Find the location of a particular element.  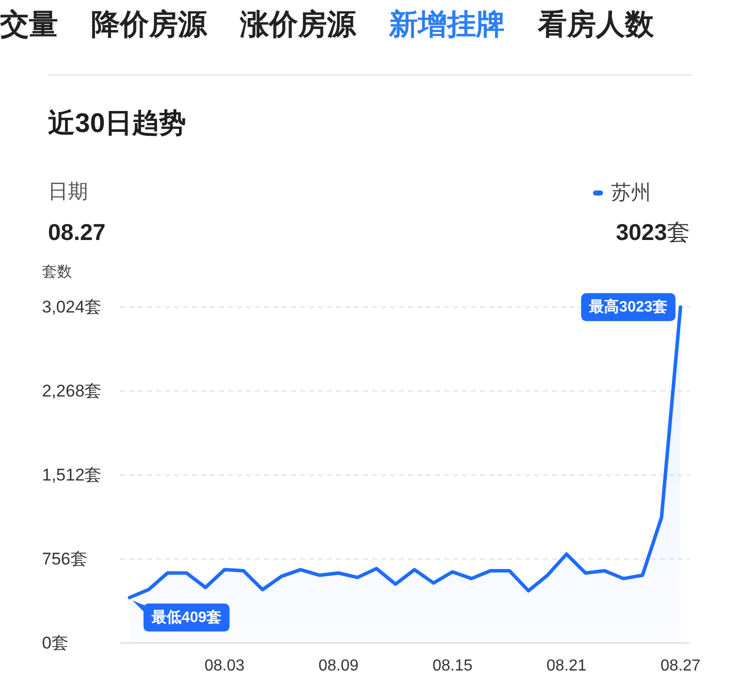

y-tick-label: 2,268套 is located at coordinates (72, 391).